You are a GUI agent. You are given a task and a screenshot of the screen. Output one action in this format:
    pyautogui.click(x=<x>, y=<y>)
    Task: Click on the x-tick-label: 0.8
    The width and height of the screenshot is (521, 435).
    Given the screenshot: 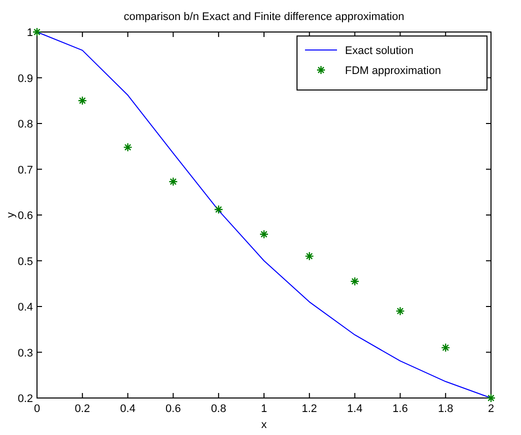 What is the action you would take?
    pyautogui.click(x=218, y=409)
    